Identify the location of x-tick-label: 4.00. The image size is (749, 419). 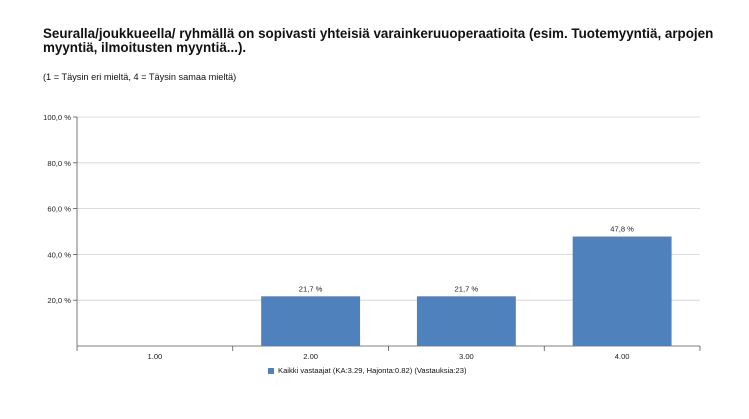
(622, 356).